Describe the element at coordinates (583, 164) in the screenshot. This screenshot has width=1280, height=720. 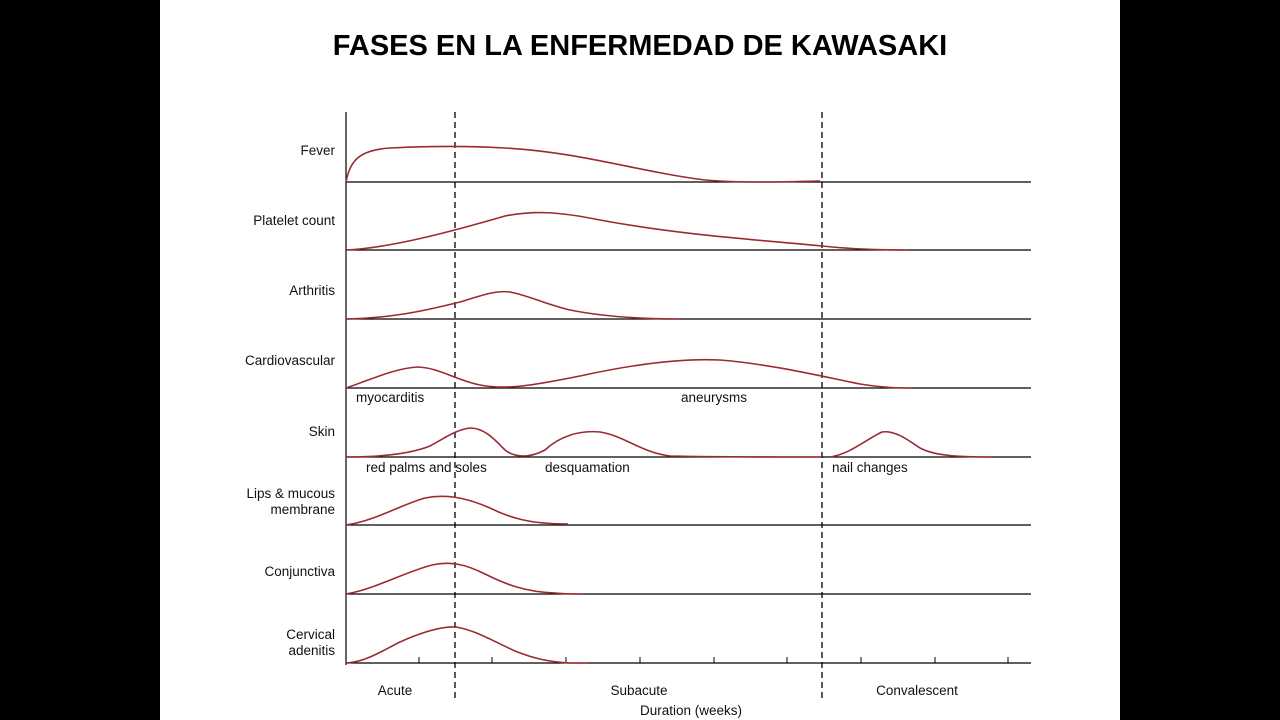
I see `fever-curve` at that location.